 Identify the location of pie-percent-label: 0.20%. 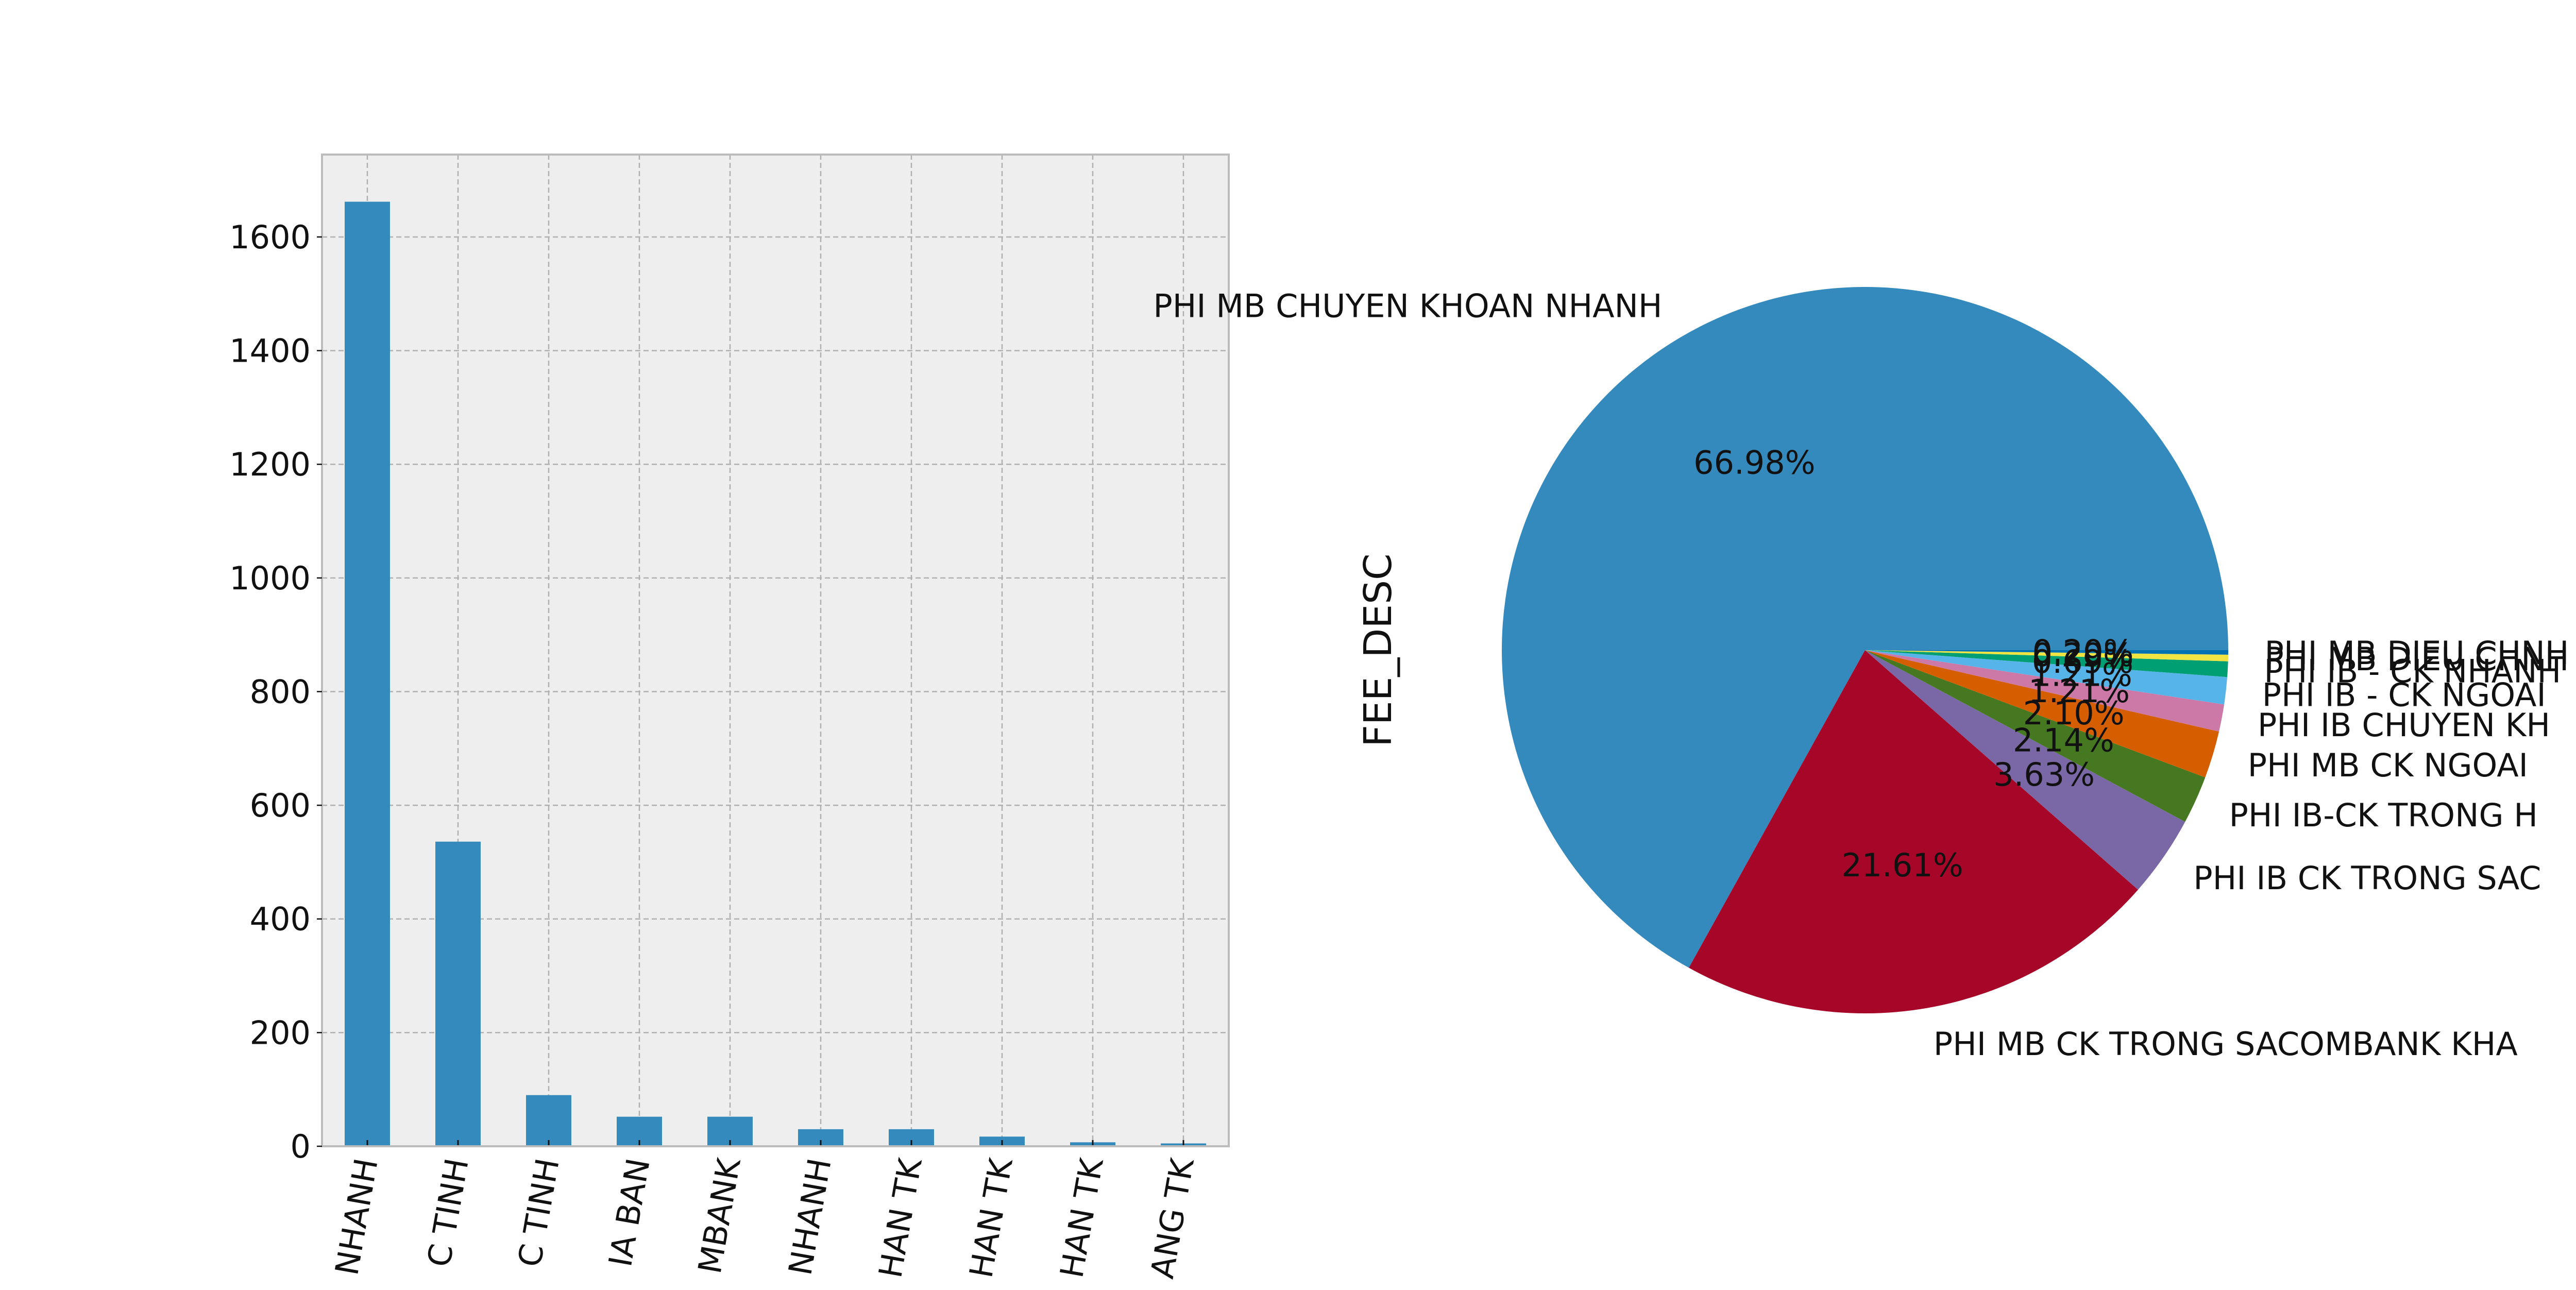
(2083, 652).